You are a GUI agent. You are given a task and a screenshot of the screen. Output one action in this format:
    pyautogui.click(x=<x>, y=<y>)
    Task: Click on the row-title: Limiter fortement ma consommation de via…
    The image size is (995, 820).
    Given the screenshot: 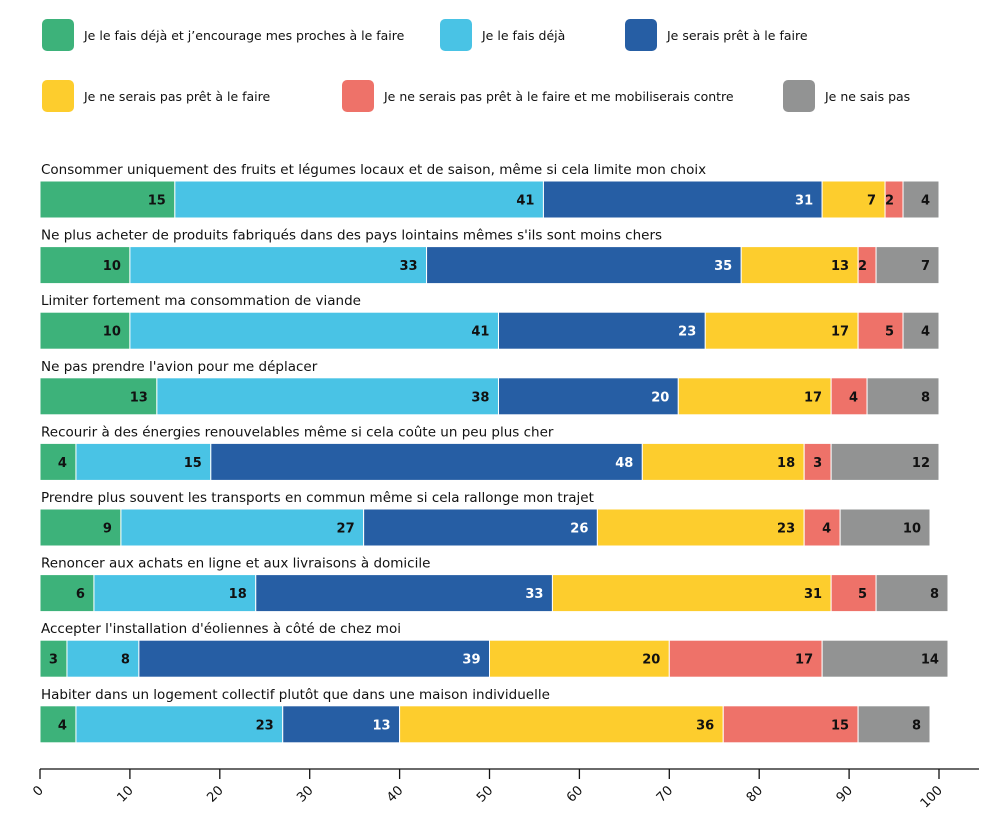 What is the action you would take?
    pyautogui.click(x=201, y=301)
    